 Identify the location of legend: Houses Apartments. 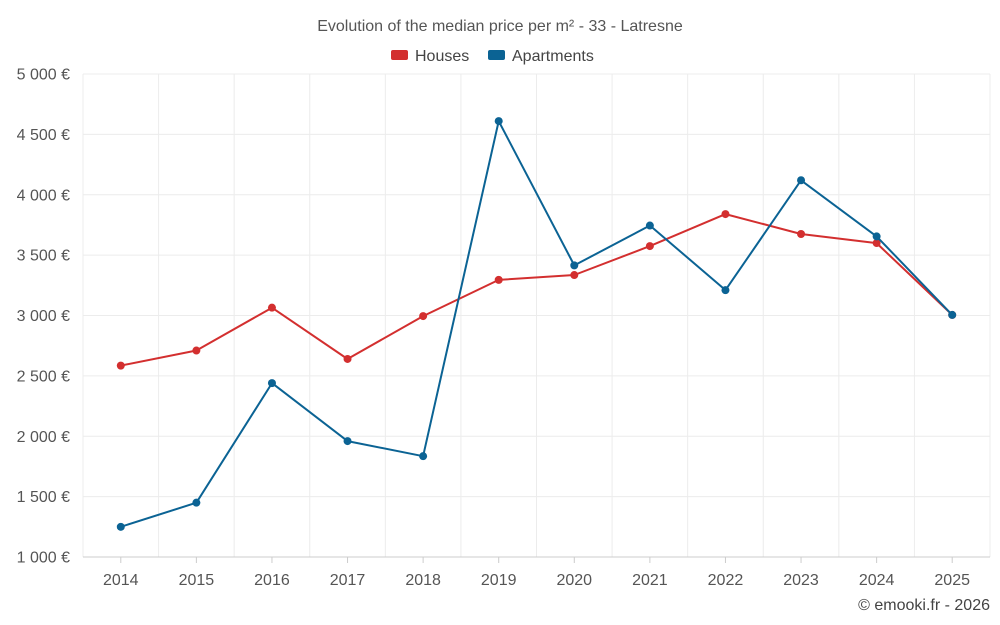
(492, 56).